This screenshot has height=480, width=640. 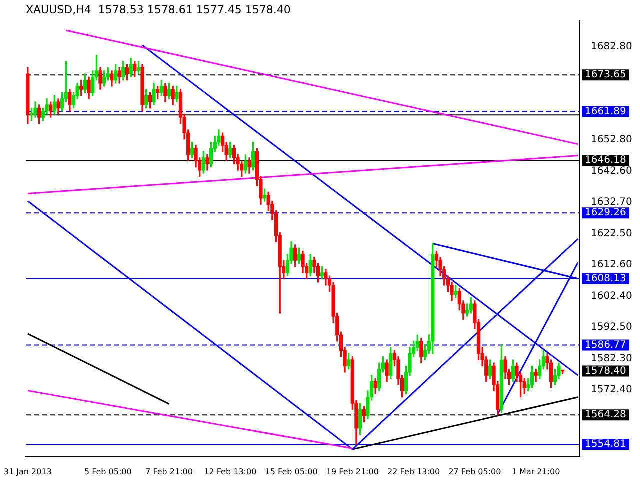 I want to click on y-tick-label: 1572.40, so click(x=611, y=390).